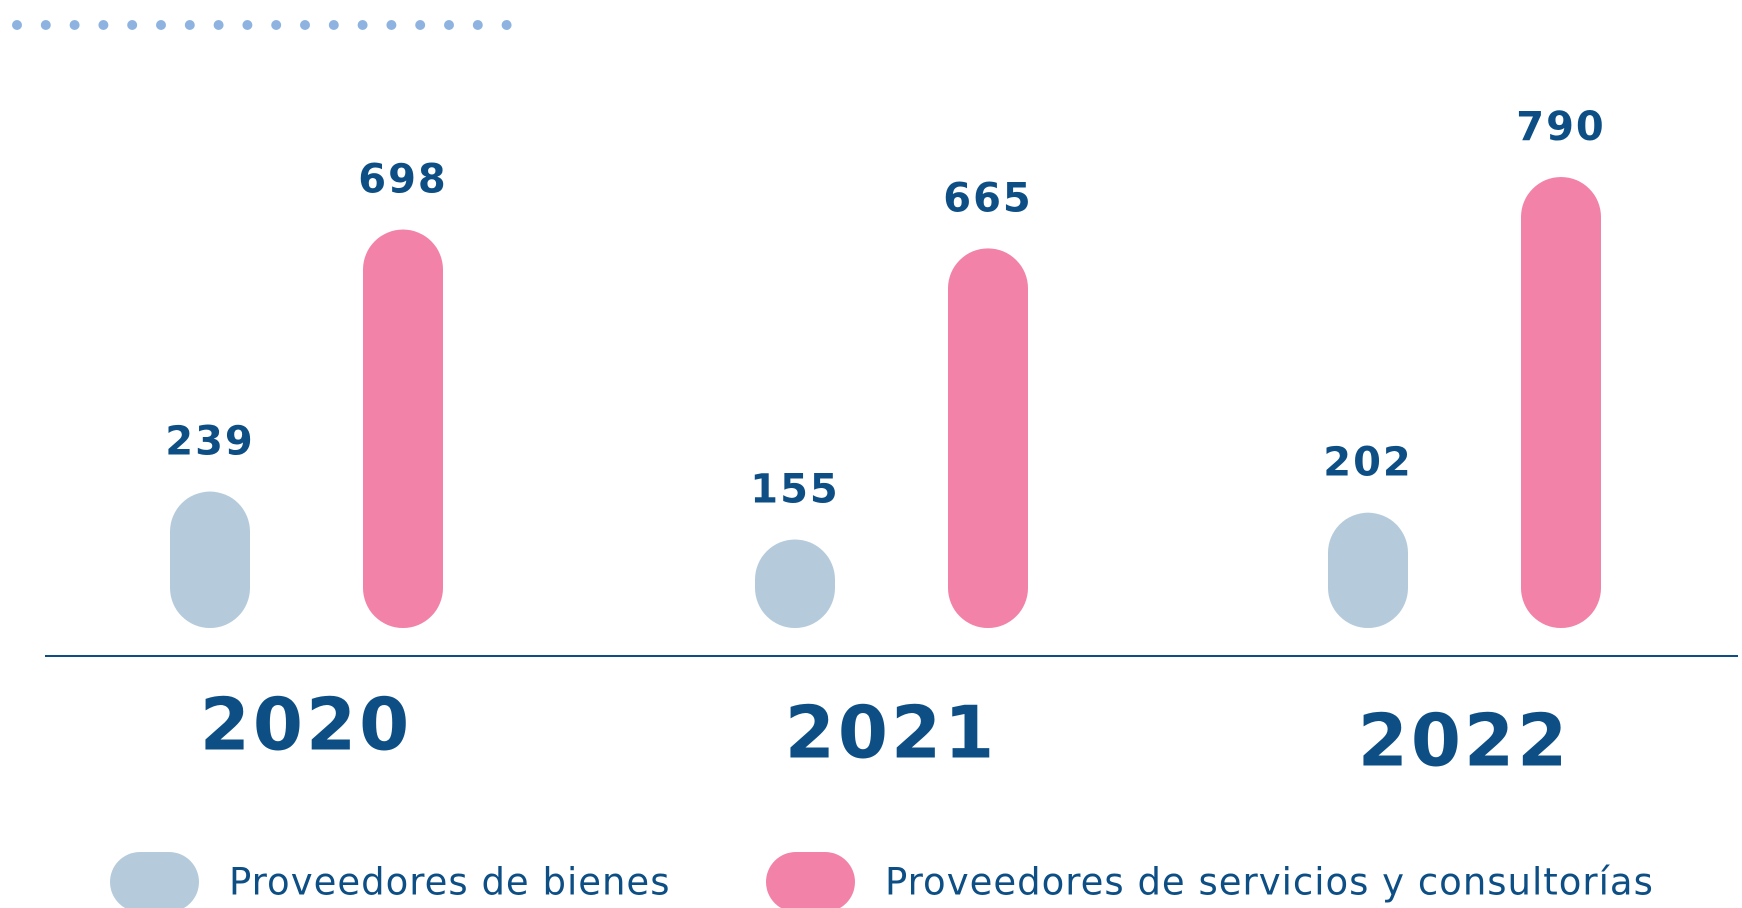 The width and height of the screenshot is (1742, 908). What do you see at coordinates (210, 442) in the screenshot?
I see `value-label: 239` at bounding box center [210, 442].